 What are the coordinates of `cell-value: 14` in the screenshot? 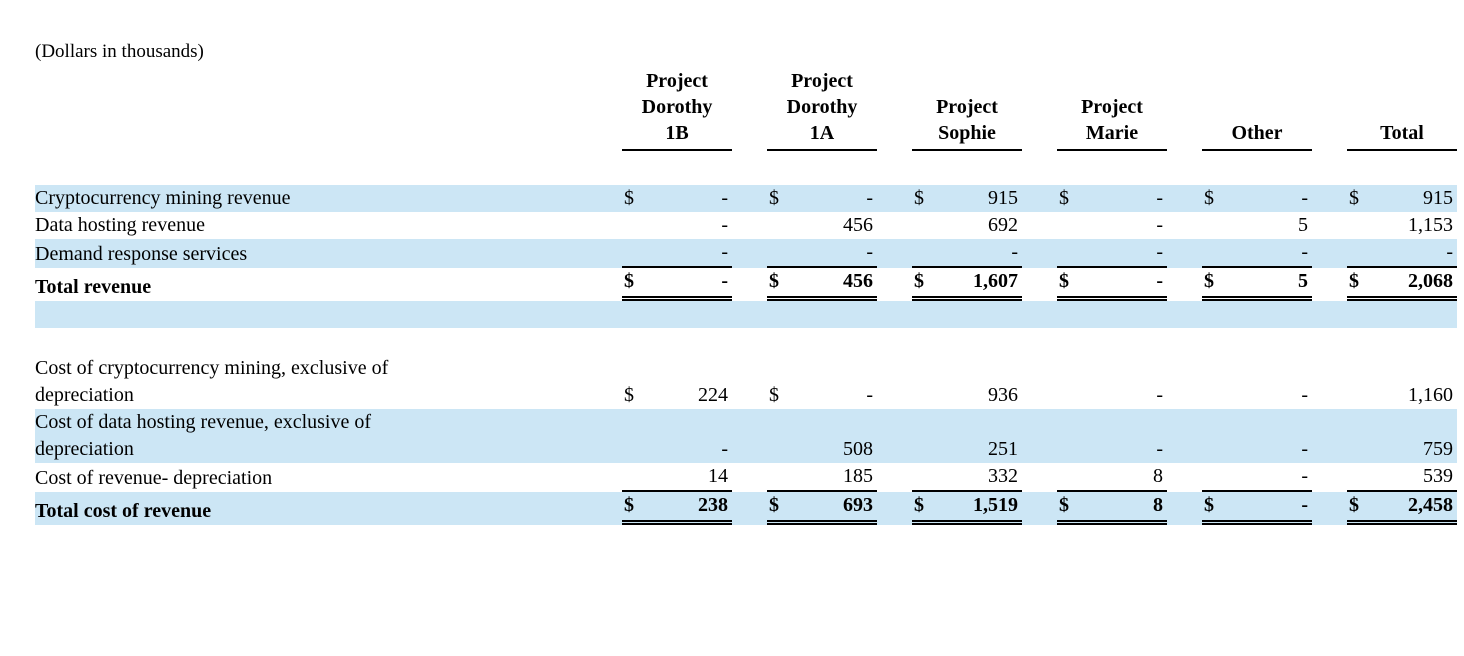 It's located at (718, 476).